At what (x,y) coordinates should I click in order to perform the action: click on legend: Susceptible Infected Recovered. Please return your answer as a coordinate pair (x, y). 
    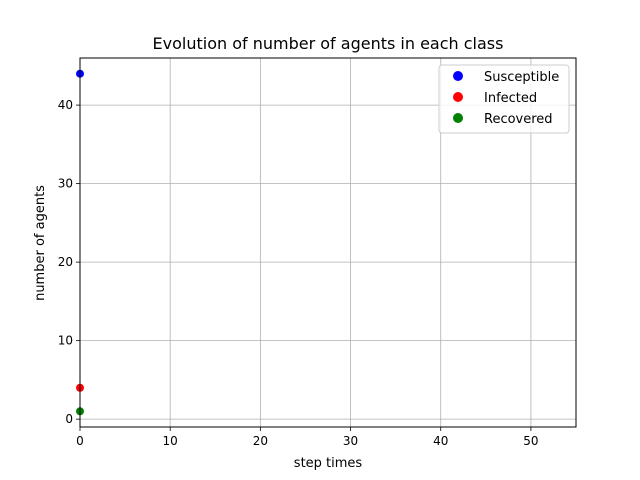
    Looking at the image, I should click on (504, 99).